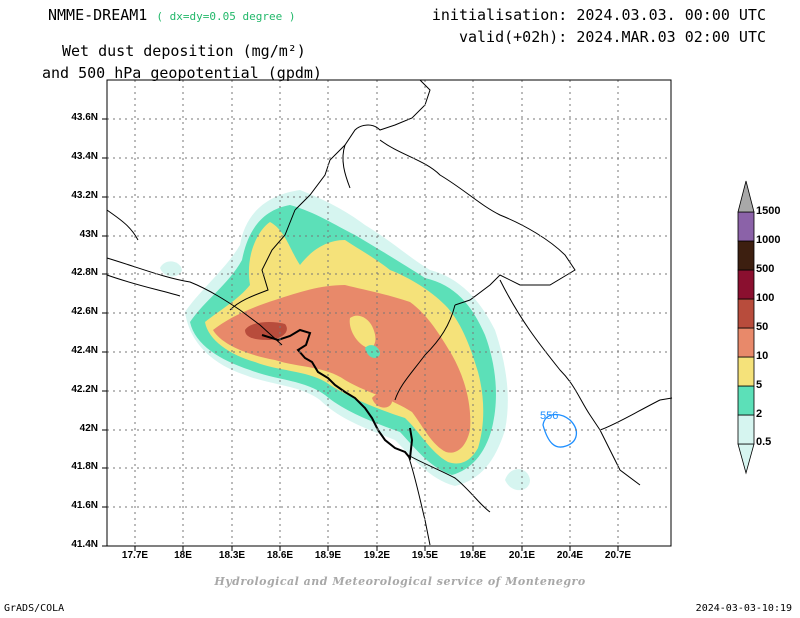  Describe the element at coordinates (612, 37) in the screenshot. I see `valid-time: valid(+02h): 2024.MAR.03 02:00 UTC` at that location.